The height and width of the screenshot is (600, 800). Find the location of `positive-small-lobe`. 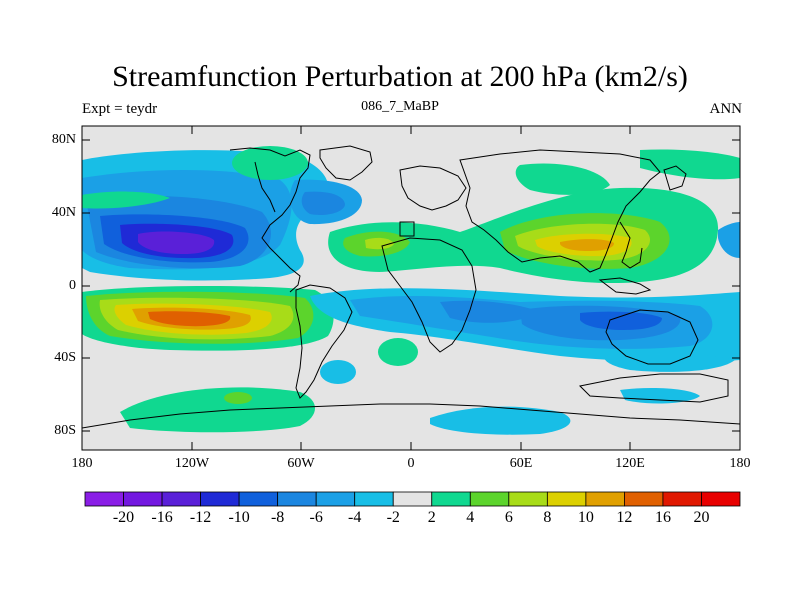

positive-small-lobe is located at coordinates (398, 352).